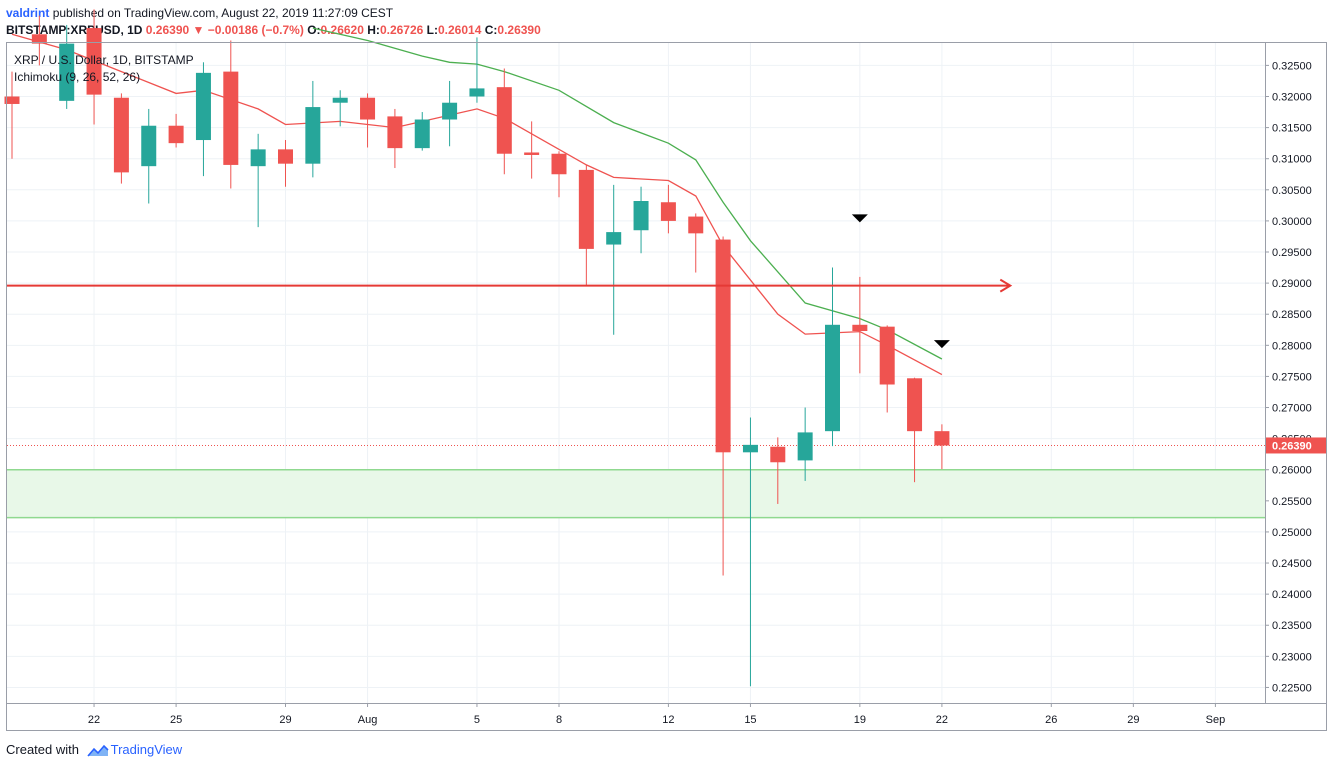  Describe the element at coordinates (255, 30) in the screenshot. I see `price-change: −0.00186 (−0.7%)` at that location.